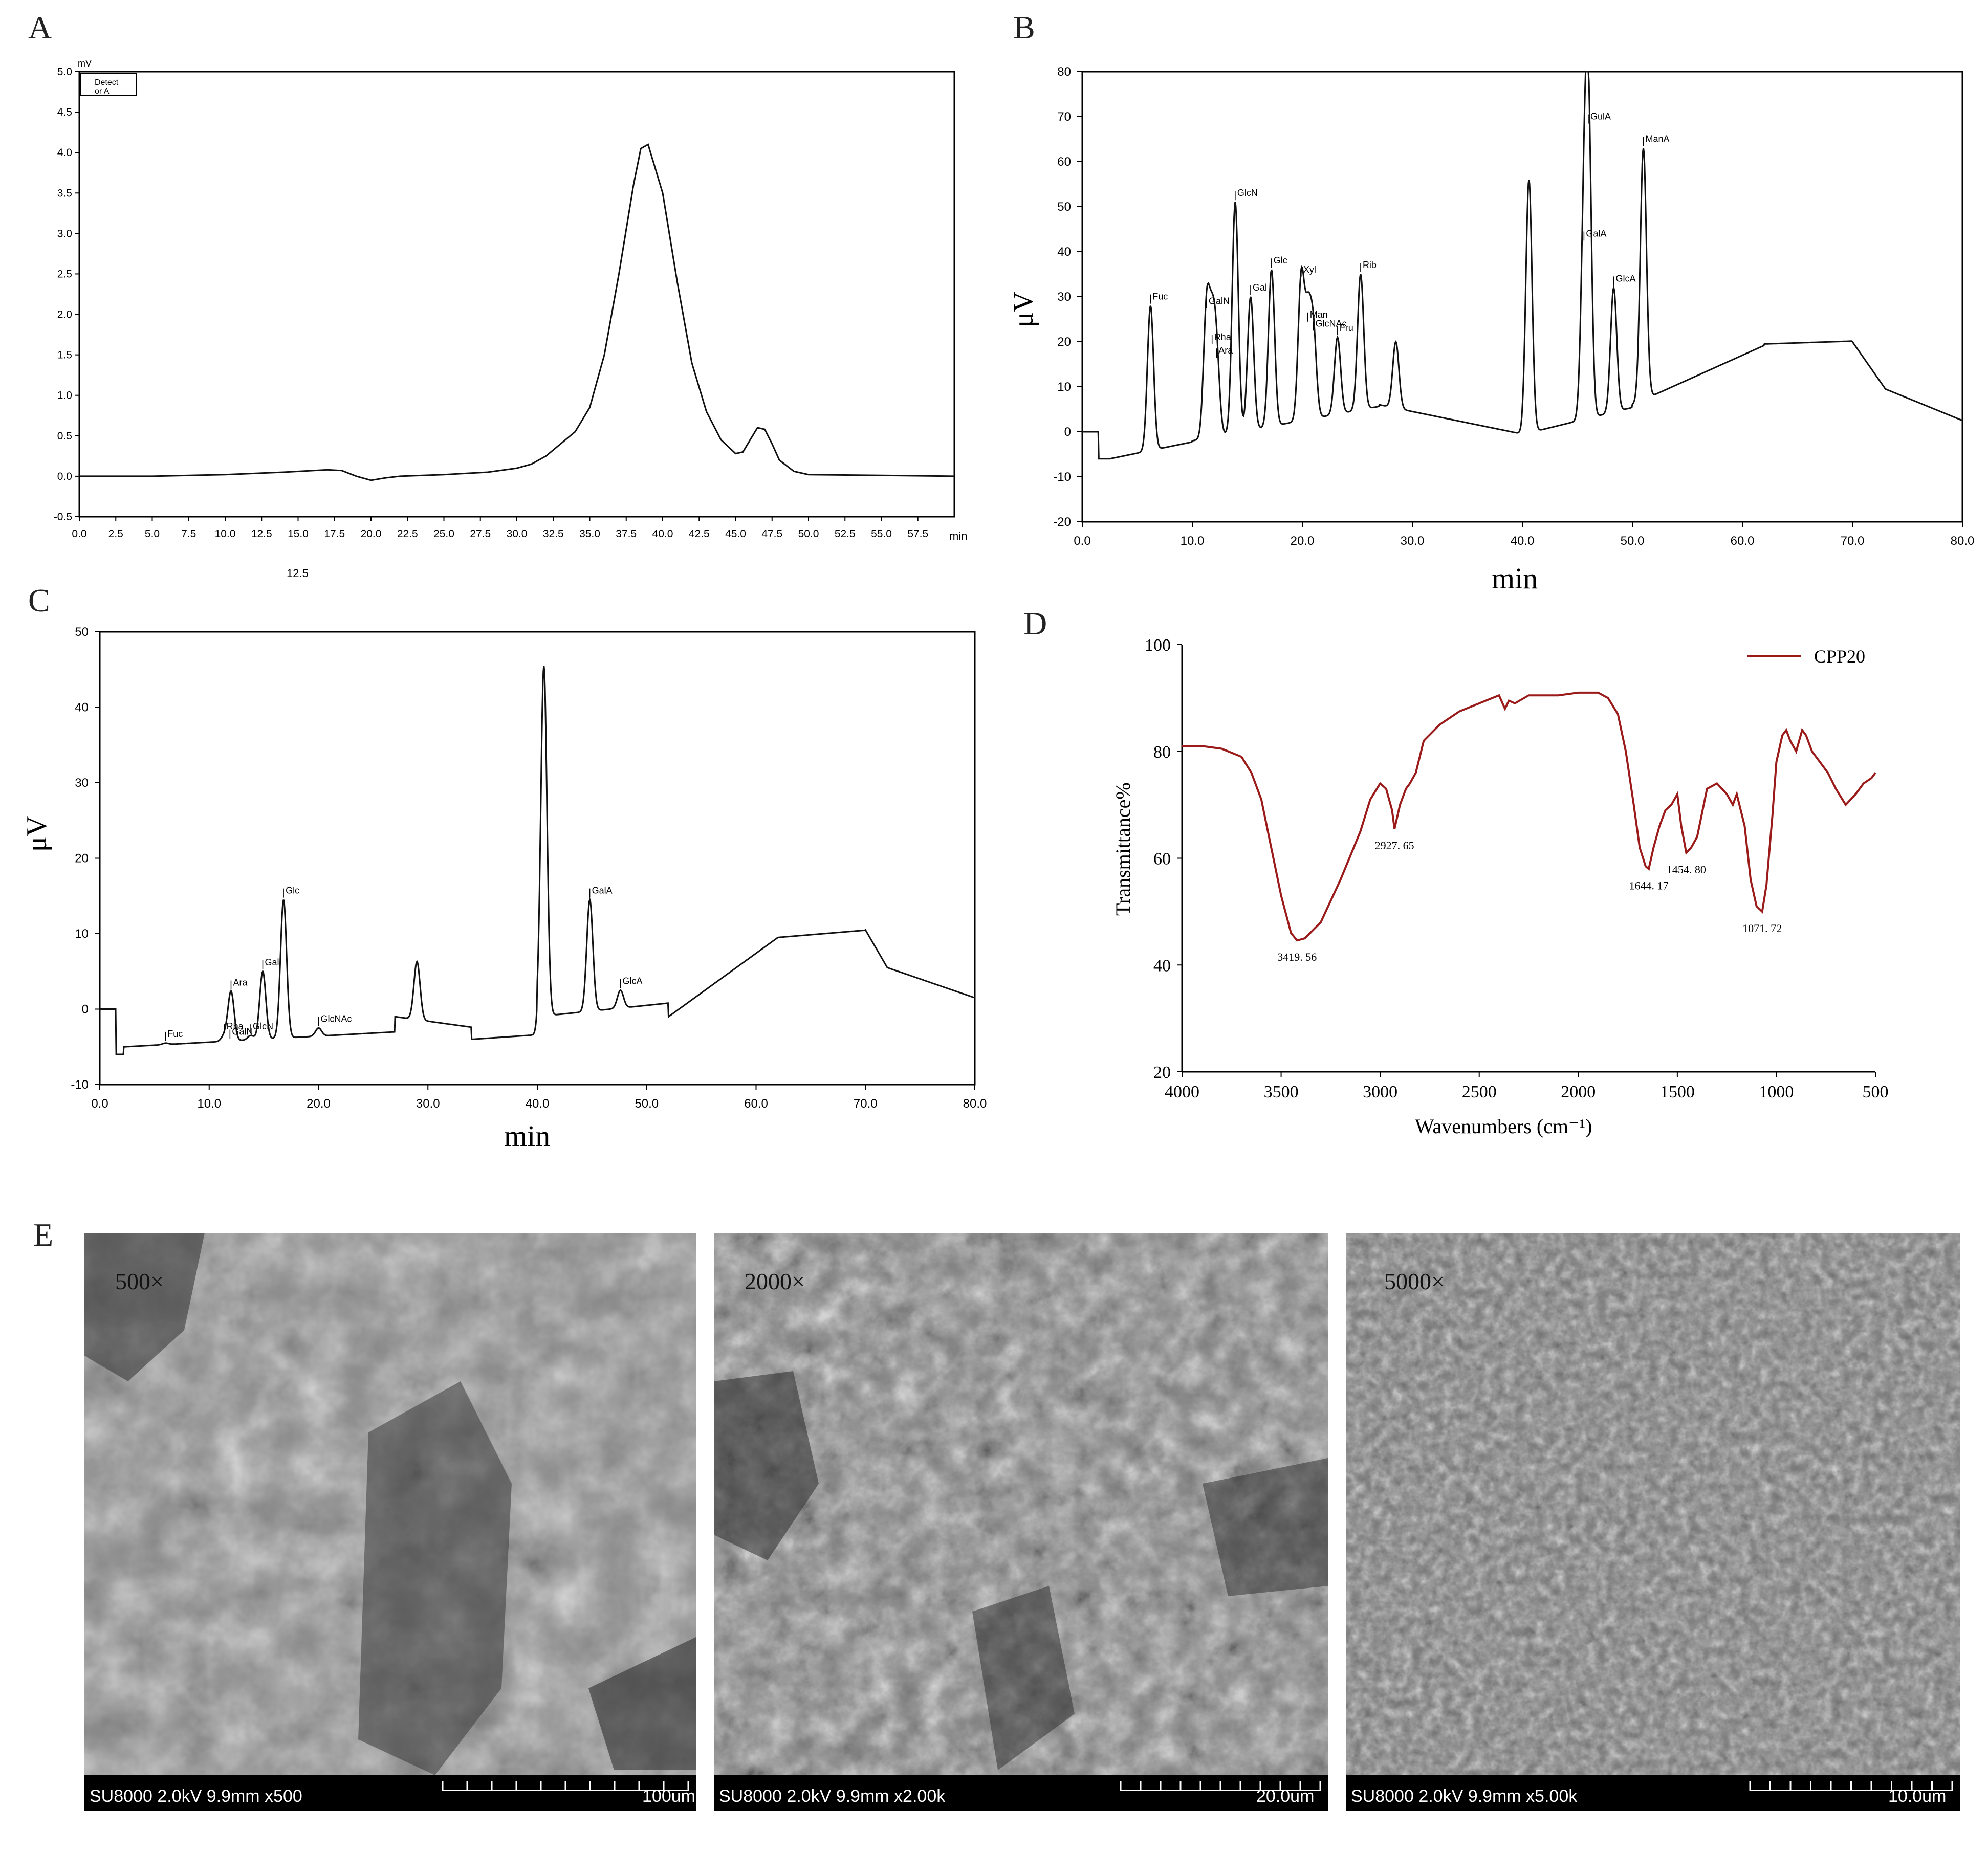 The height and width of the screenshot is (1853, 1988). What do you see at coordinates (589, 534) in the screenshot?
I see `x-tick-label-a: 35.0` at bounding box center [589, 534].